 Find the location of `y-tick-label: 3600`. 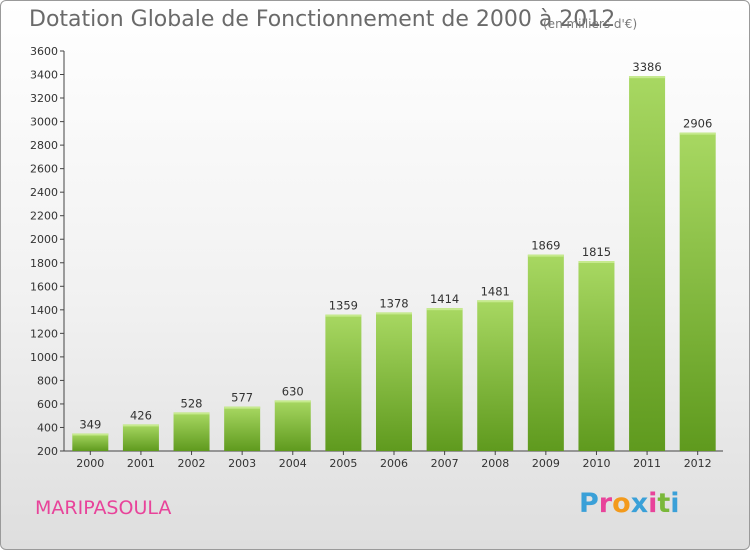

y-tick-label: 3600 is located at coordinates (44, 51).